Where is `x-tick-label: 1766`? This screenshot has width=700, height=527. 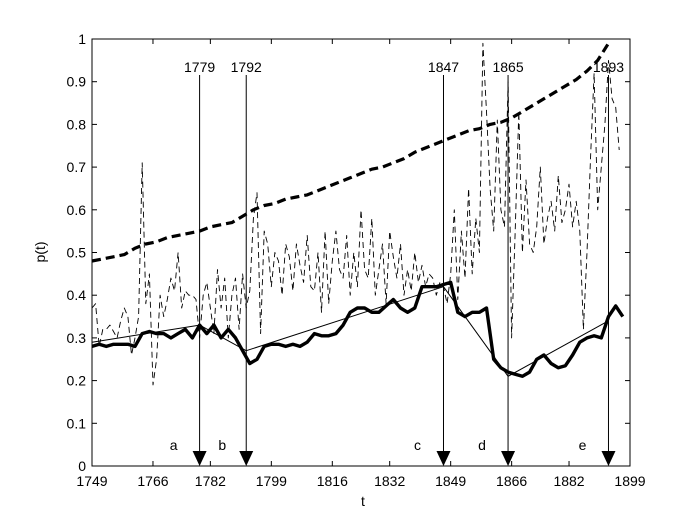 x-tick-label: 1766 is located at coordinates (152, 481).